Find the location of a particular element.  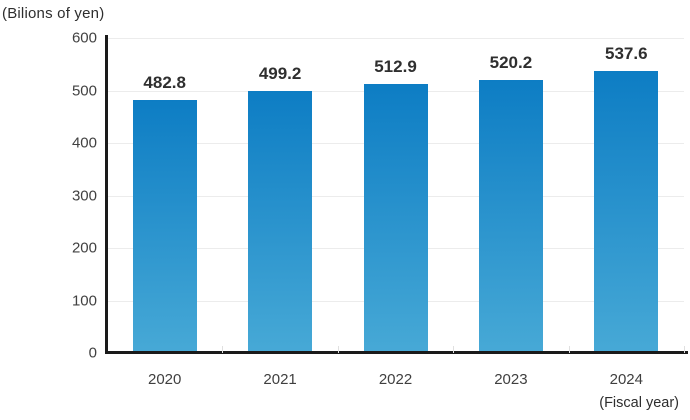

y-tick-label: 500 is located at coordinates (84, 90).